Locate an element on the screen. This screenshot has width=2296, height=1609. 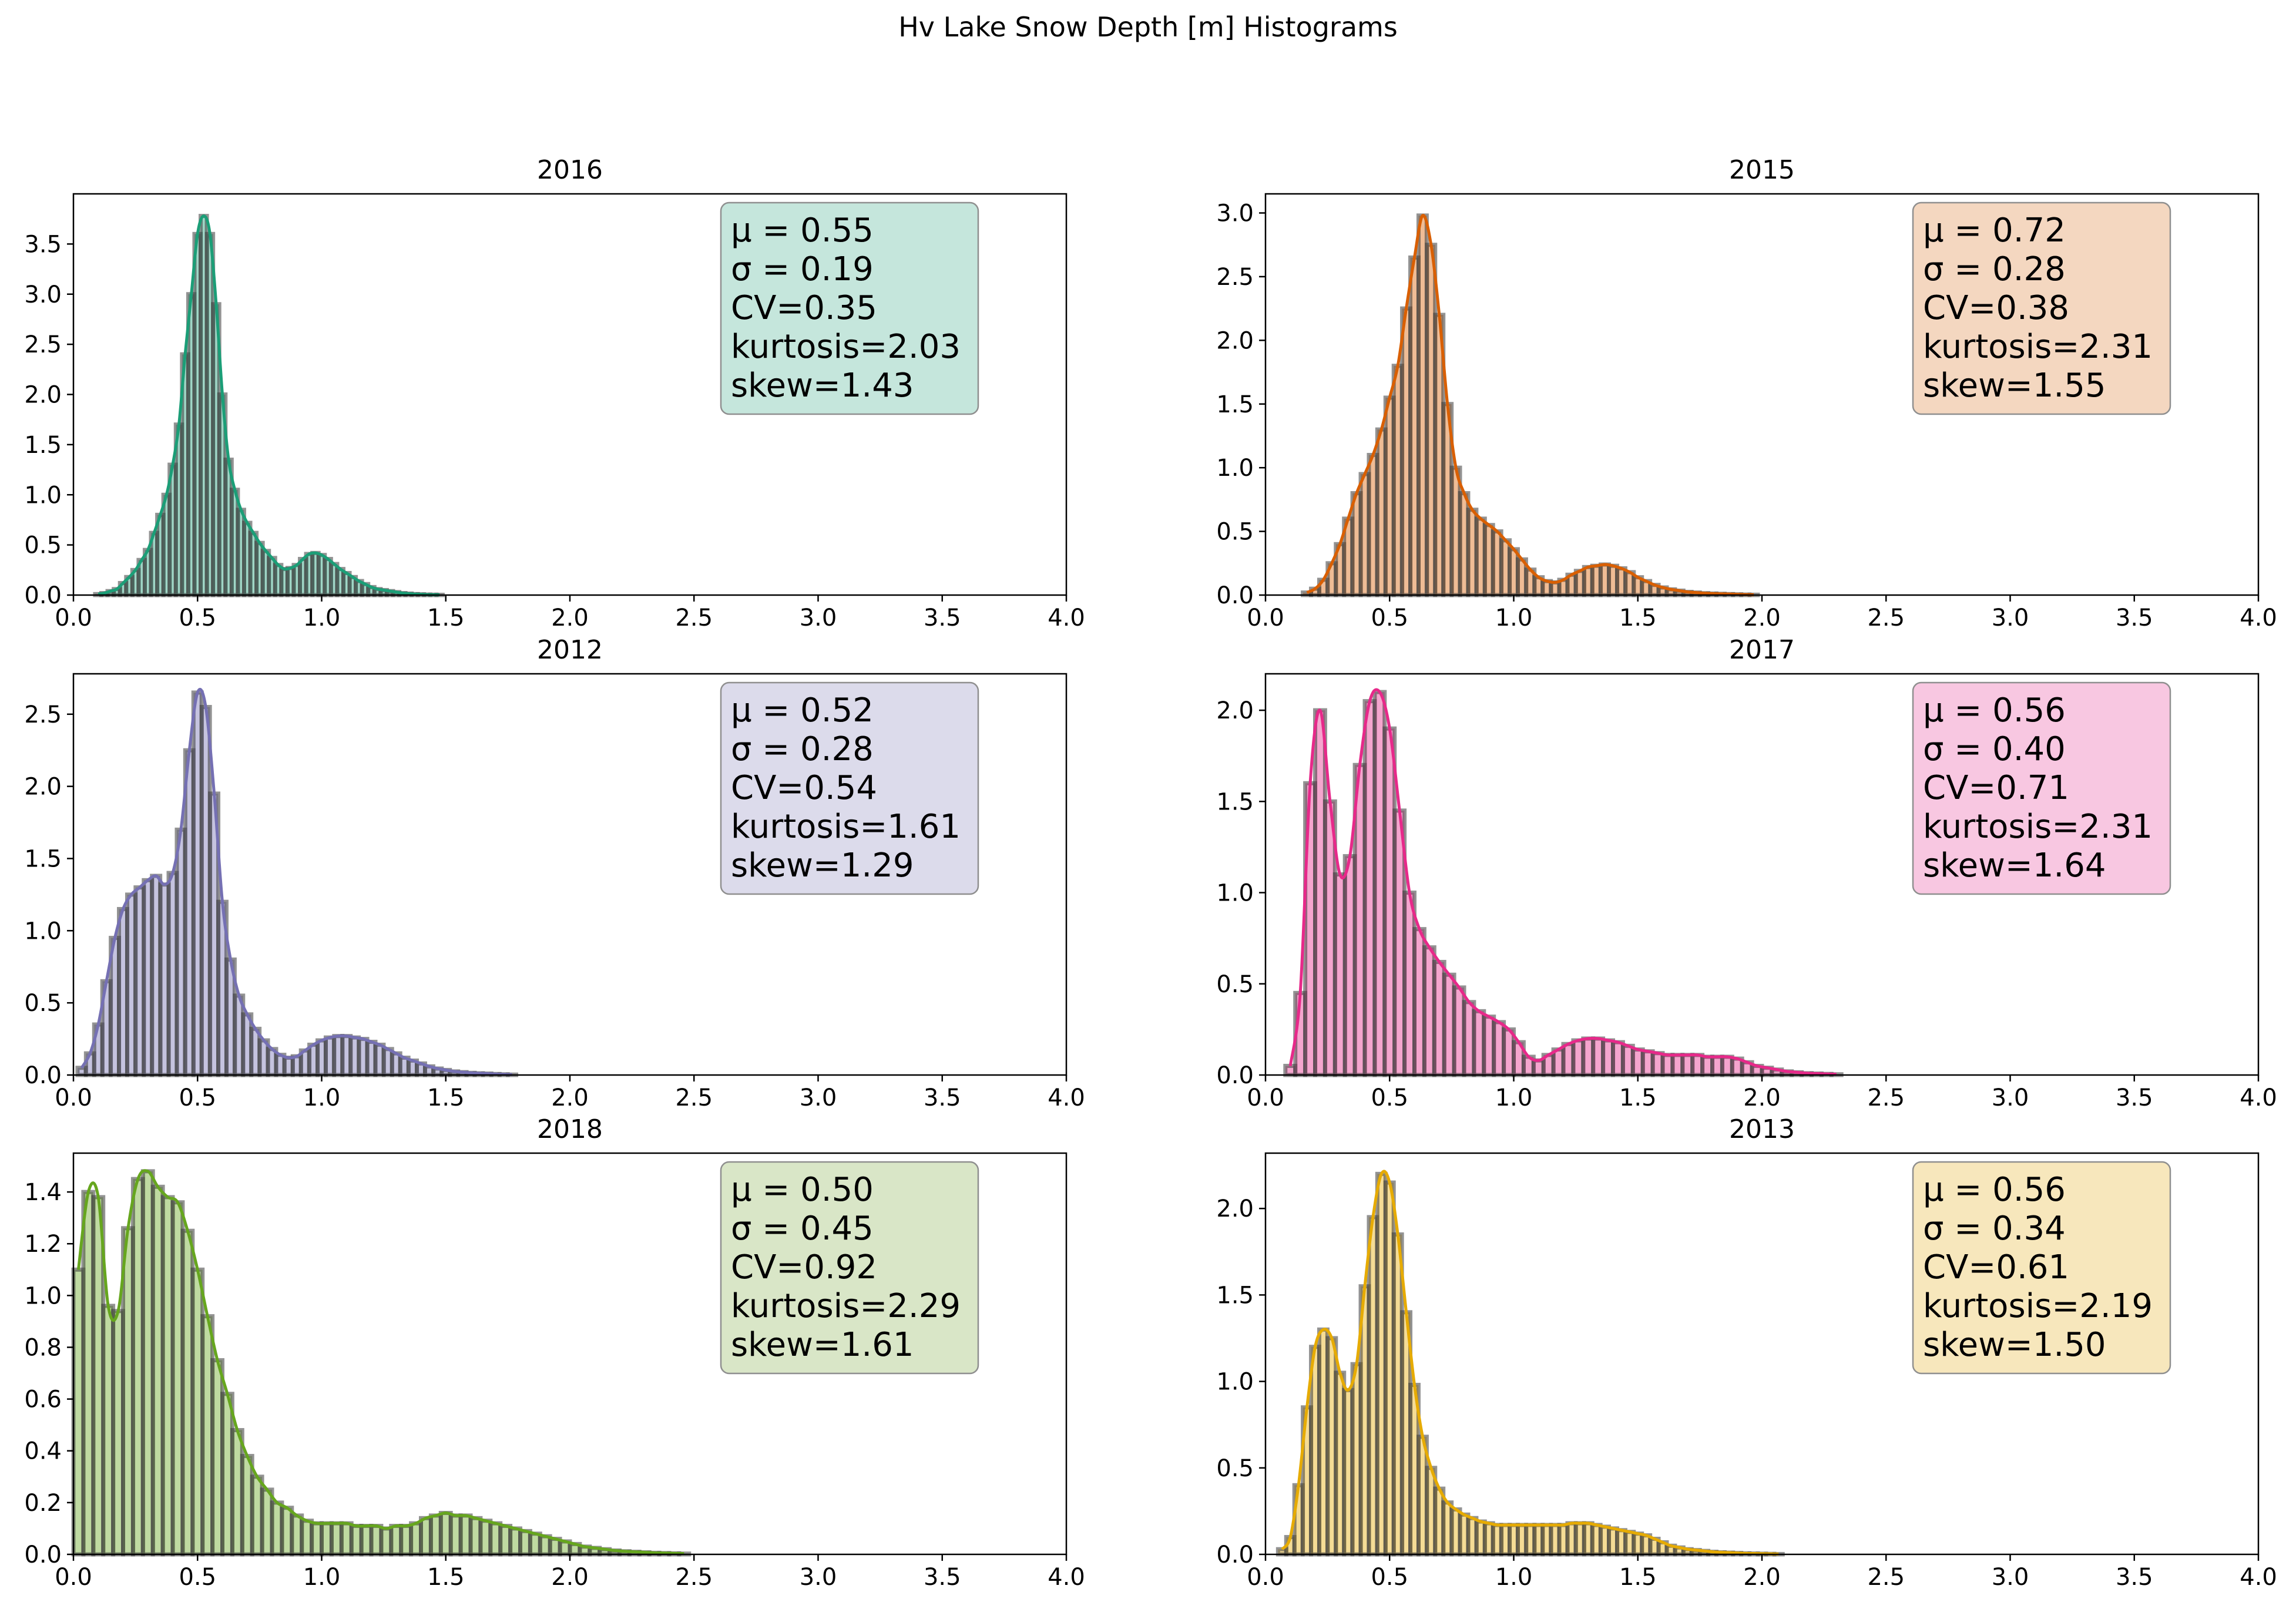
stats-line: σ = 0.45 is located at coordinates (802, 1229).